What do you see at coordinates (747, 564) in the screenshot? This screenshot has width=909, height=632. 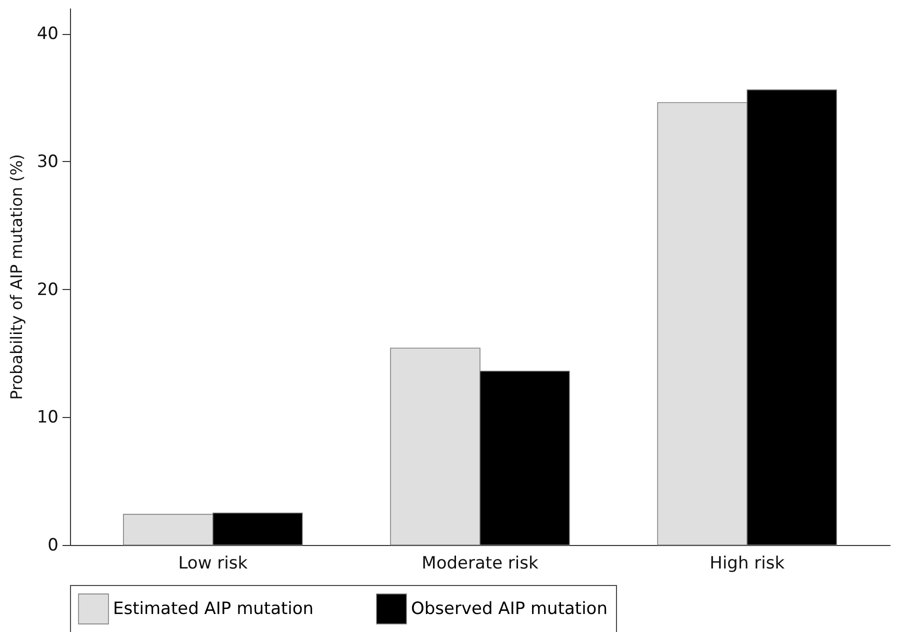 I see `x-tick-label: High risk` at bounding box center [747, 564].